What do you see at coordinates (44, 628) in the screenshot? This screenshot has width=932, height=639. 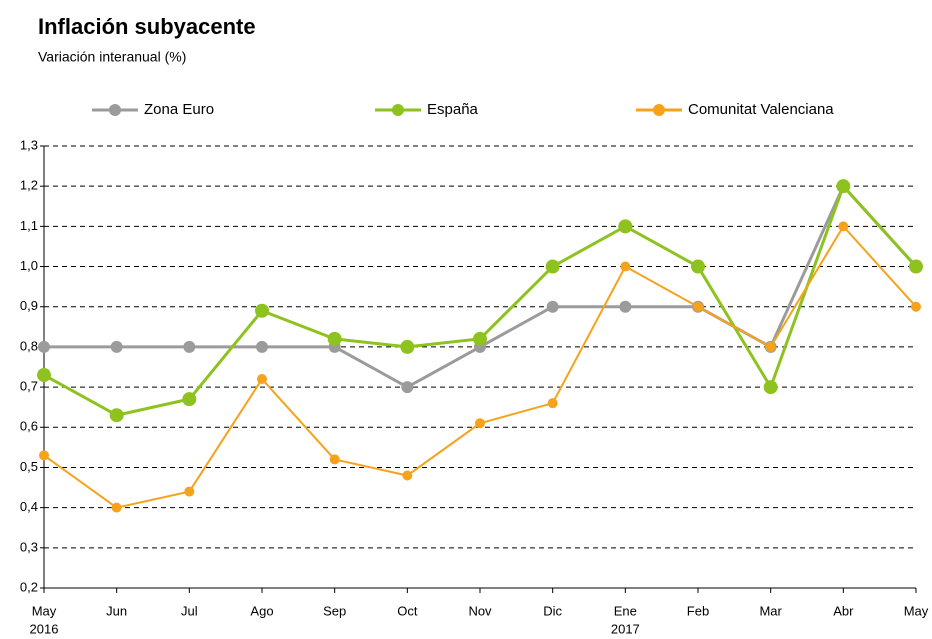 I see `x-tick-sublabel: 2016` at bounding box center [44, 628].